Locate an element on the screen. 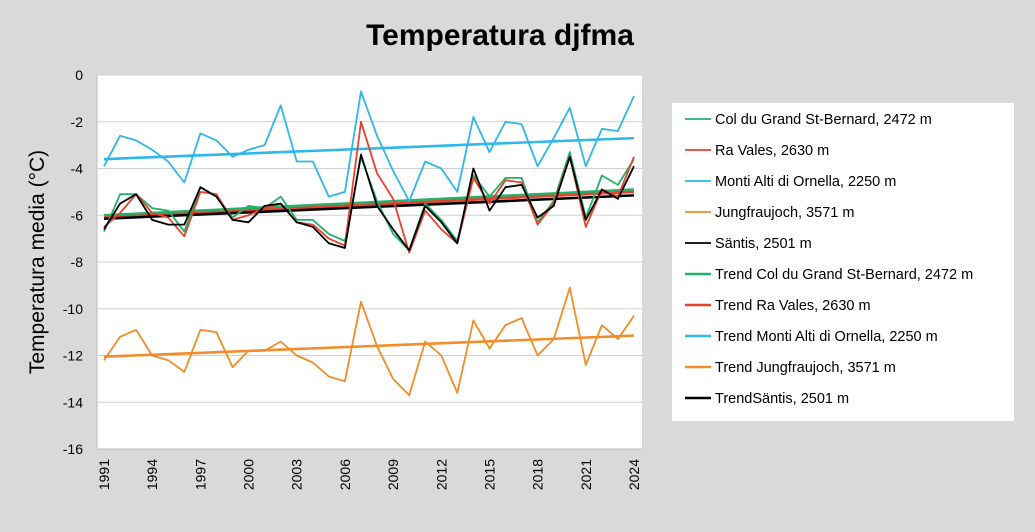 This screenshot has height=532, width=1035. legend-label: Trend Col du Grand St-Bernard, 2472 m is located at coordinates (844, 275).